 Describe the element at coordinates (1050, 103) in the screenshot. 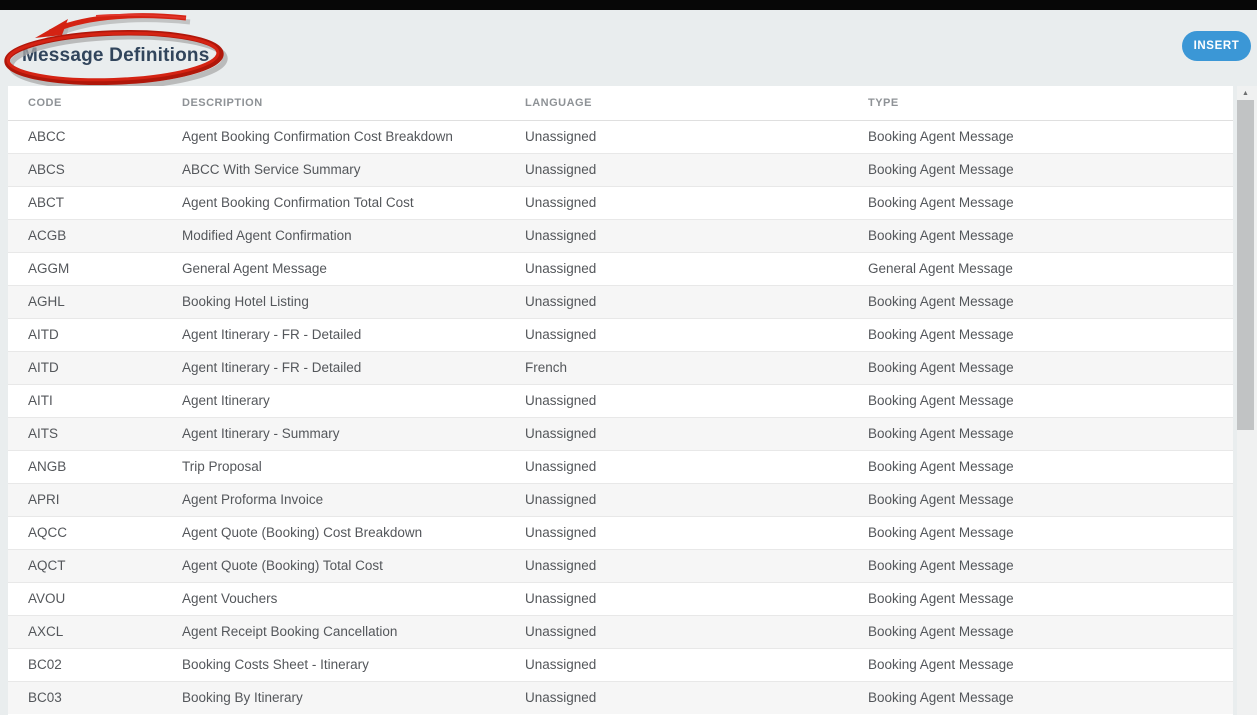

I see `column-header-type: TYPE` at that location.